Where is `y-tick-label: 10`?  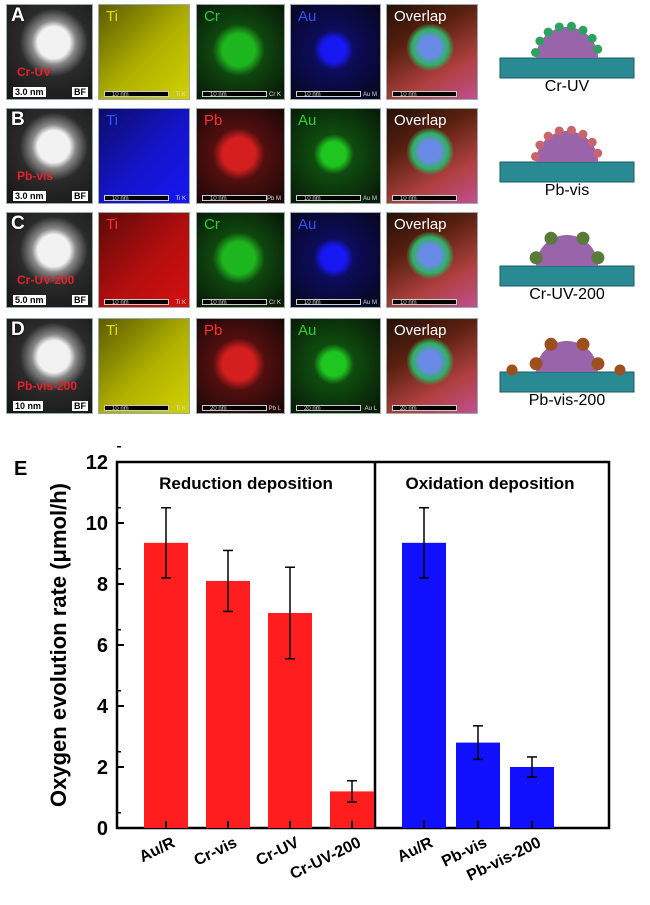
y-tick-label: 10 is located at coordinates (97, 524).